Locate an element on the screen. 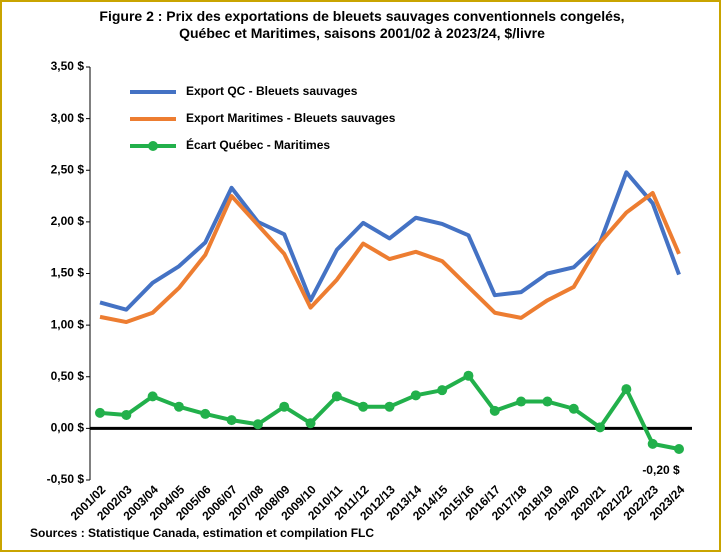 The width and height of the screenshot is (721, 552). legend-label: Export QC - Bleuets sauvages is located at coordinates (272, 91).